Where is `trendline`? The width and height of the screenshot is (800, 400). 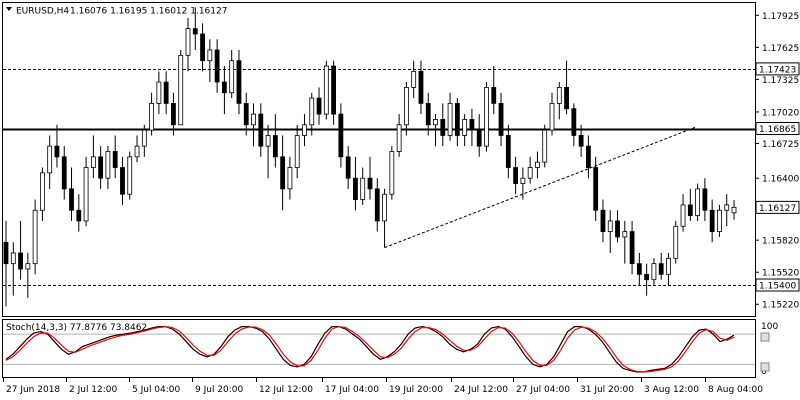
trendline is located at coordinates (540, 187).